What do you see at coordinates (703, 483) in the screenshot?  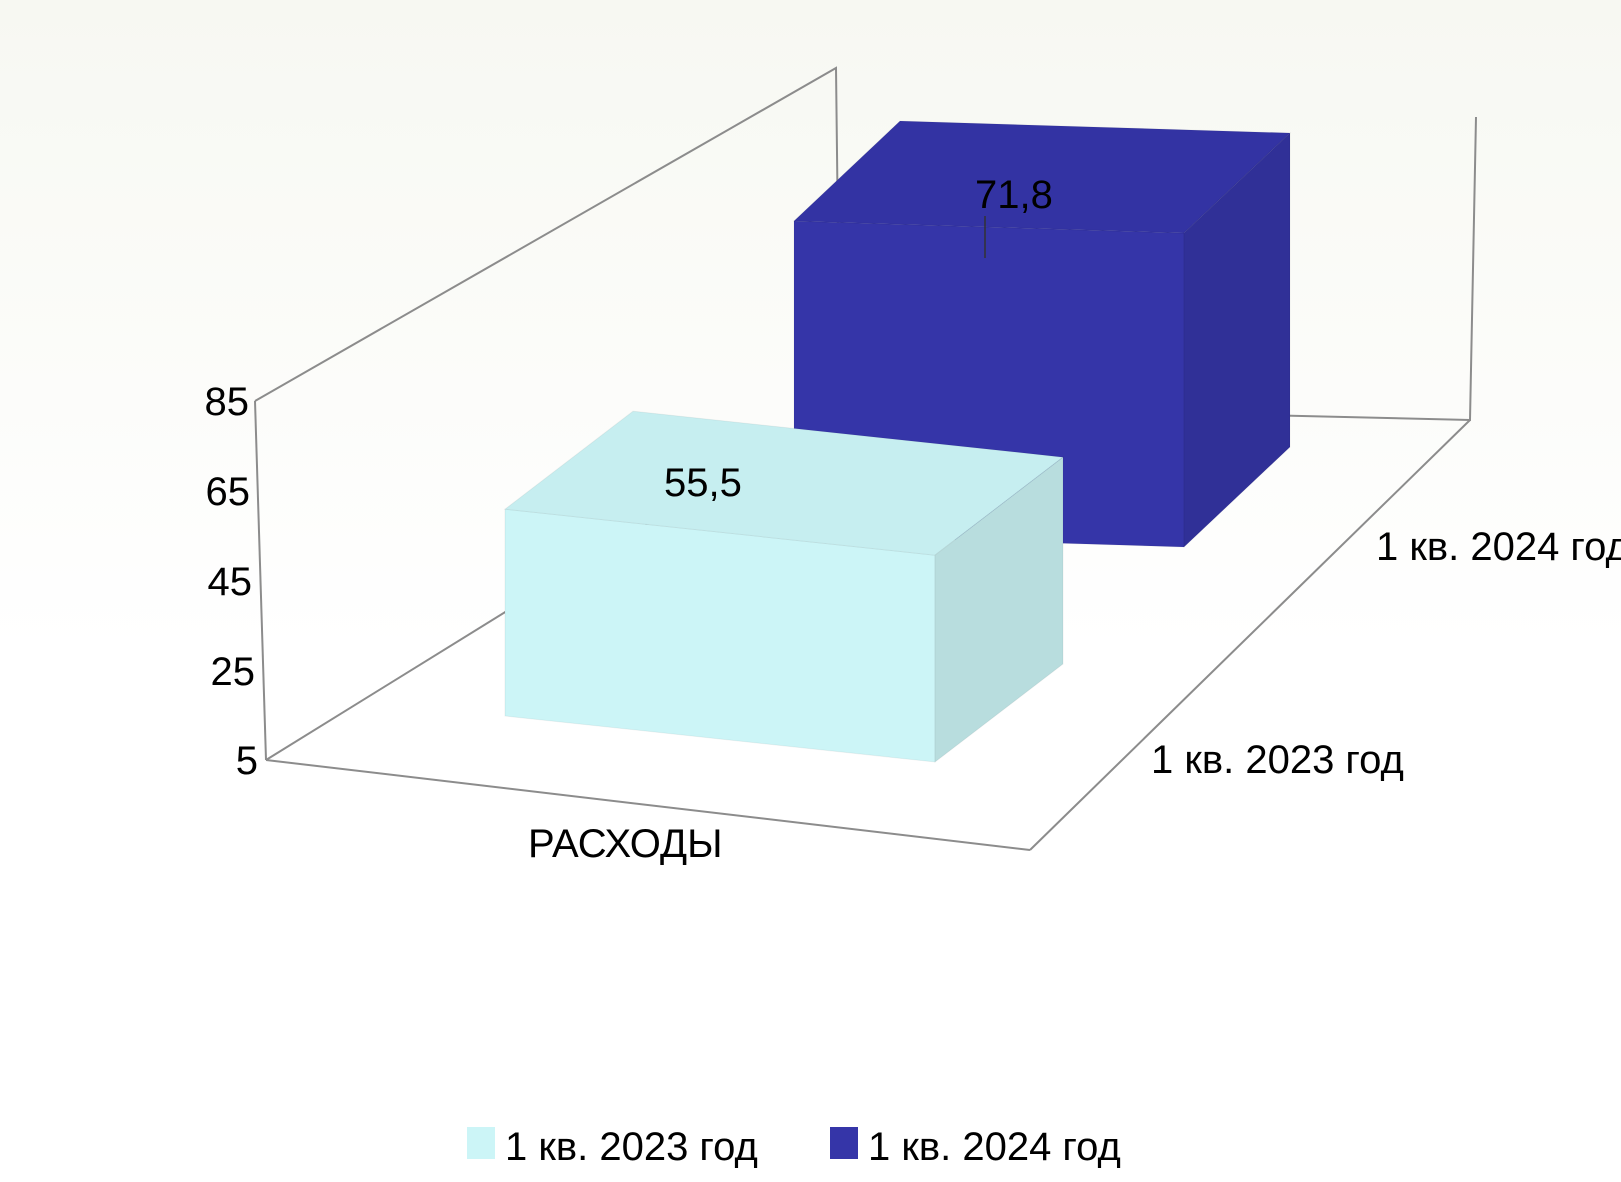 I see `data-label-2023: 55,5` at bounding box center [703, 483].